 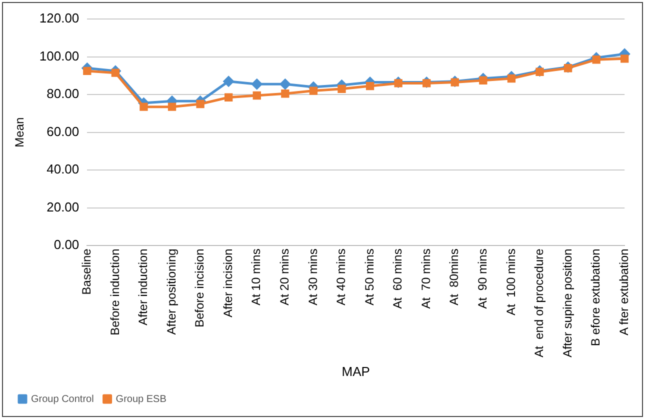 What do you see at coordinates (143, 287) in the screenshot?
I see `x-tick-label: After induction` at bounding box center [143, 287].